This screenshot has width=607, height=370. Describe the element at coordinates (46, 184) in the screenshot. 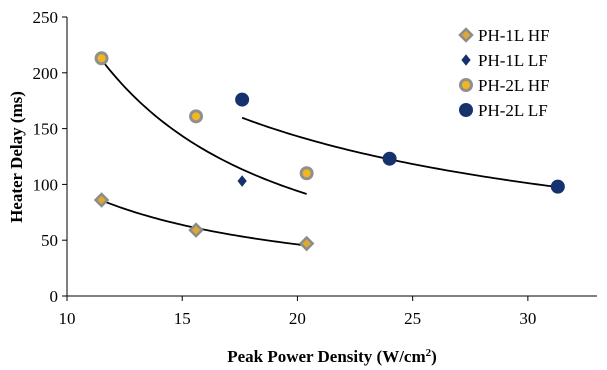

I see `y-tick-label: 100` at that location.